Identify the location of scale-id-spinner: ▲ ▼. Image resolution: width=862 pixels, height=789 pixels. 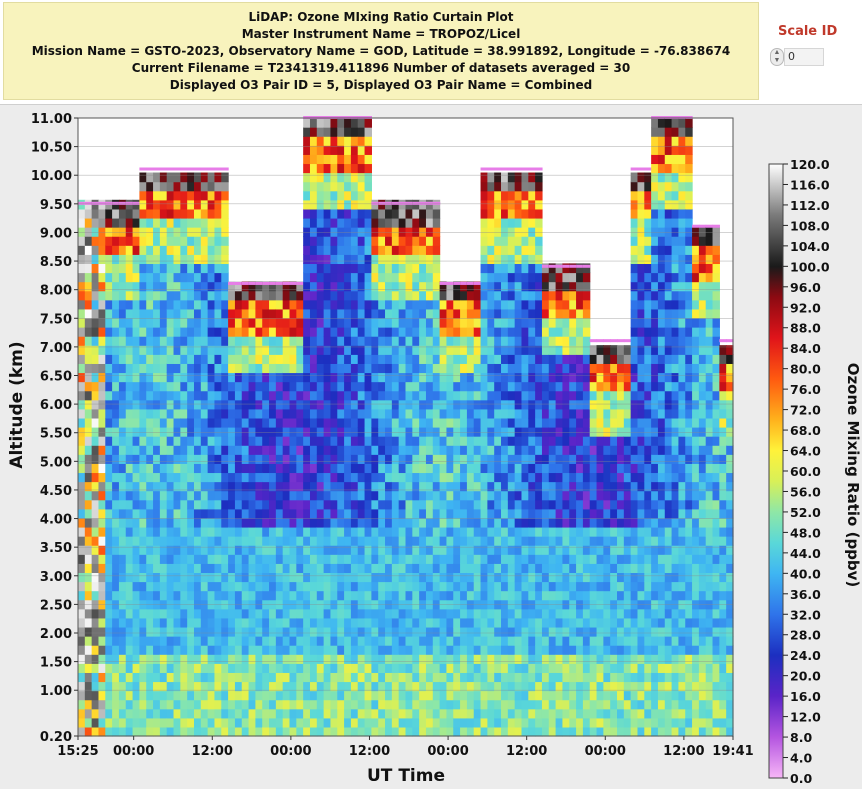
(777, 57).